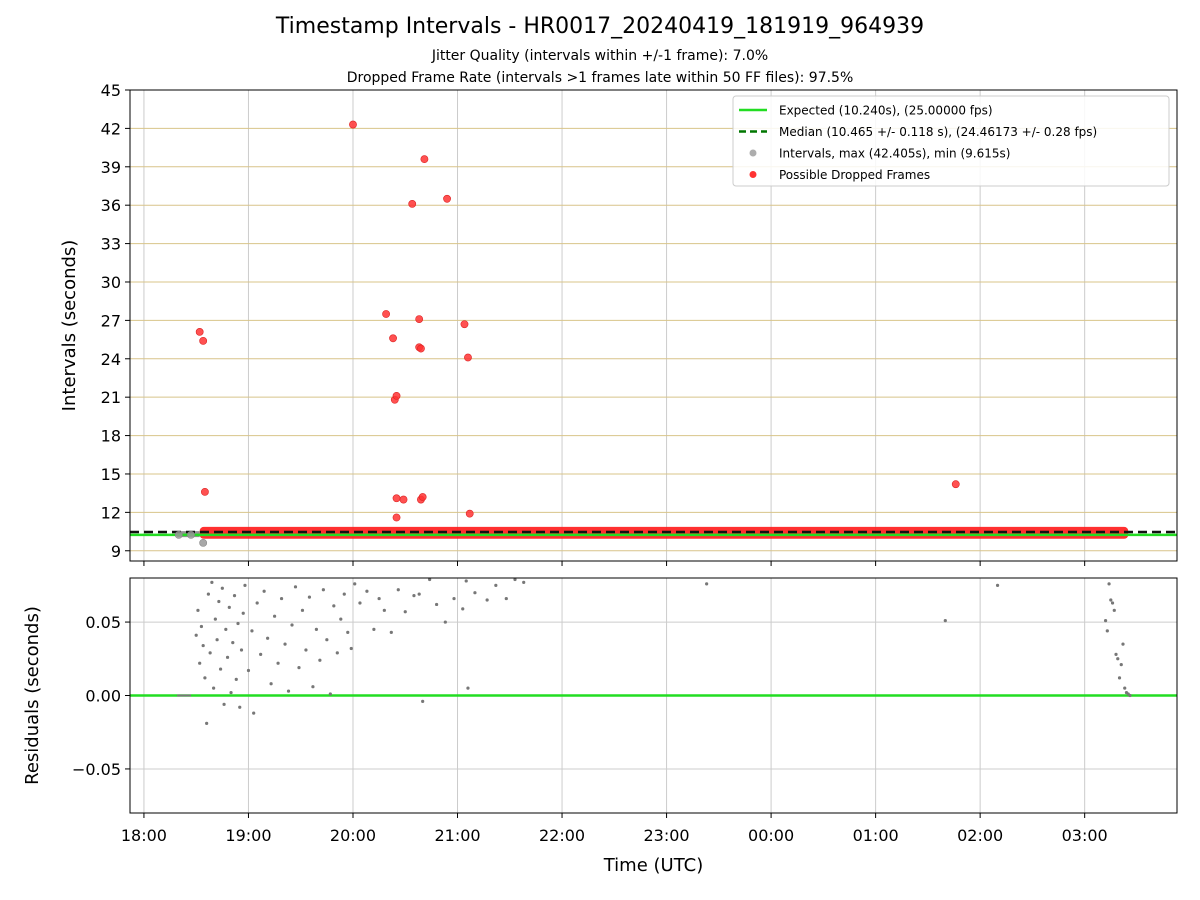  Describe the element at coordinates (144, 835) in the screenshot. I see `x-tick-label: 18:00` at that location.